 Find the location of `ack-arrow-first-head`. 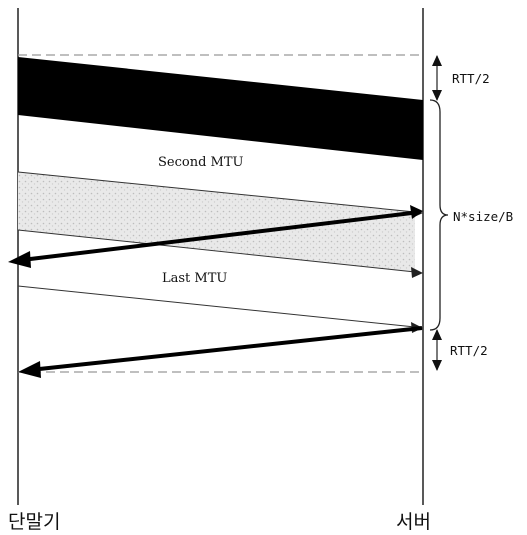

ack-arrow-first-head is located at coordinates (19, 259).